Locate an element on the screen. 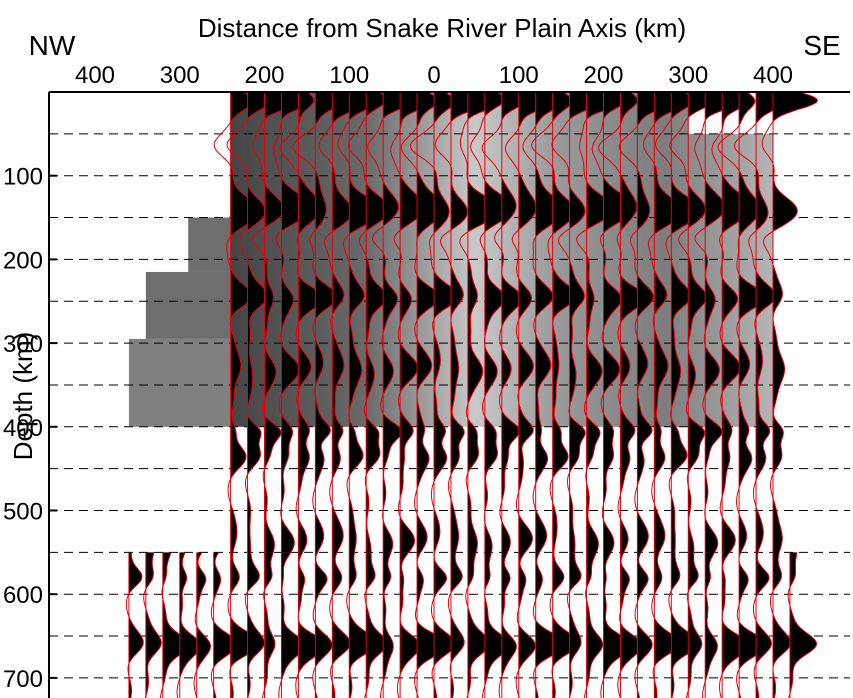 This screenshot has width=853, height=698. y-tick-label: 300 is located at coordinates (23, 344).